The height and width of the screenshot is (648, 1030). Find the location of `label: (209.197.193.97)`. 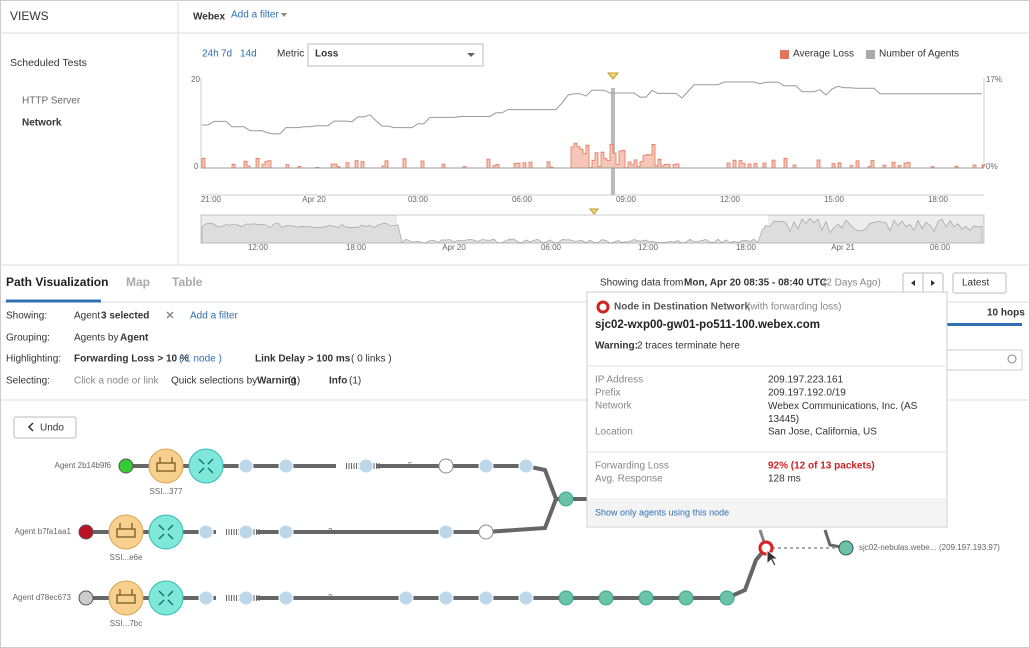

label: (209.197.193.97) is located at coordinates (969, 547).